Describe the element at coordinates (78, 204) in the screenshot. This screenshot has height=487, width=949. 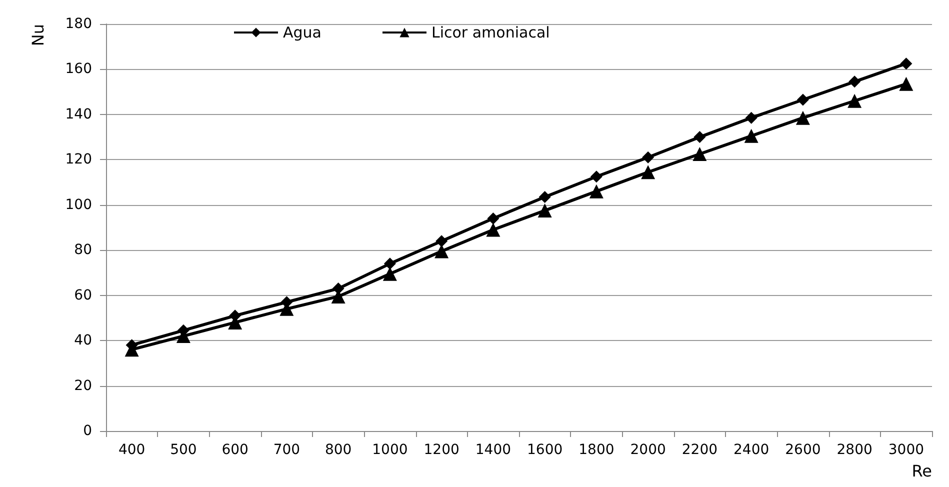
I see `y-tick-label: 100` at that location.